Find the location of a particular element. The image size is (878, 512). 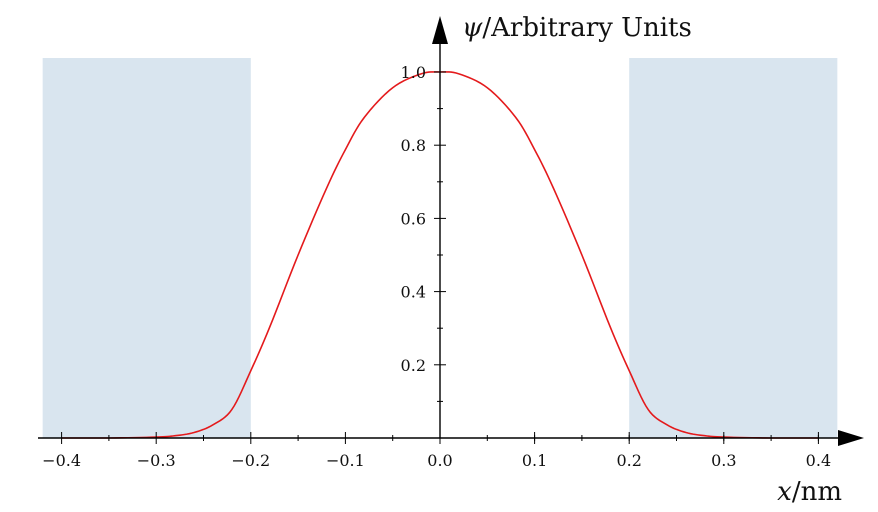

x-tick-label: 0.3 is located at coordinates (723, 460).